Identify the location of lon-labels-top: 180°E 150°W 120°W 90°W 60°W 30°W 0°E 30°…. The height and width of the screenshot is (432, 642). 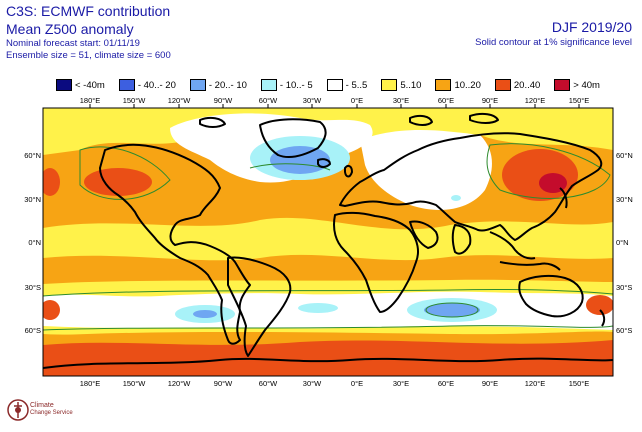
(335, 100).